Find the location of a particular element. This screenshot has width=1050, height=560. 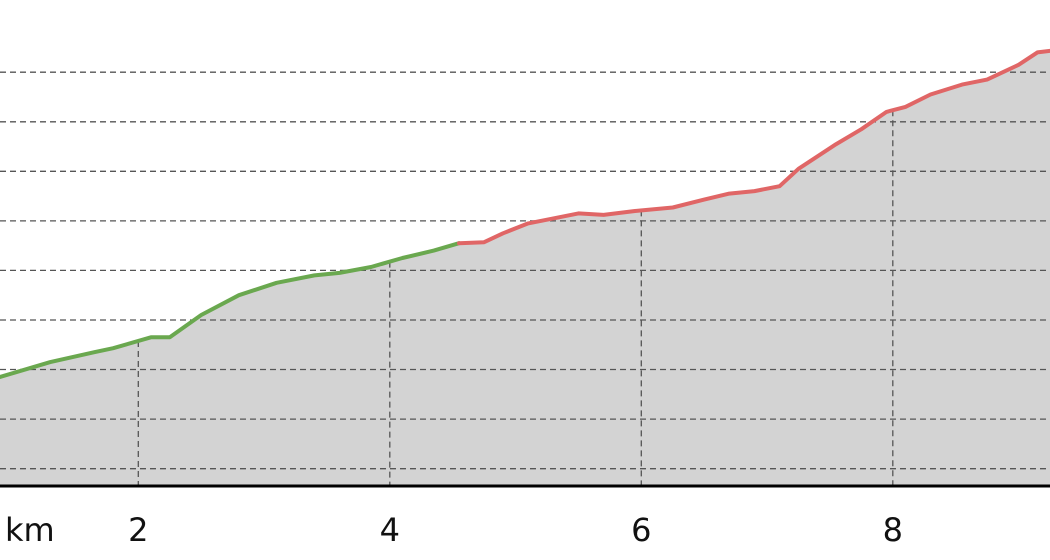

x-tick-label: 4 is located at coordinates (390, 530).